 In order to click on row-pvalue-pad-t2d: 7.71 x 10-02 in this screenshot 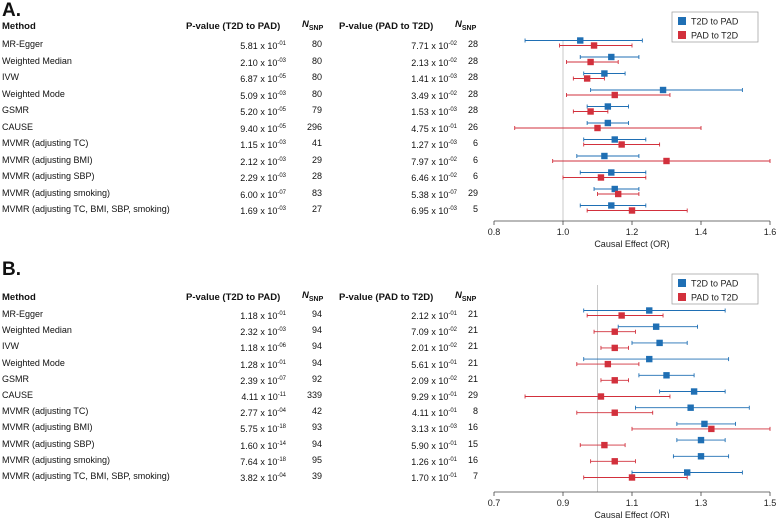, I will do `click(404, 45)`.